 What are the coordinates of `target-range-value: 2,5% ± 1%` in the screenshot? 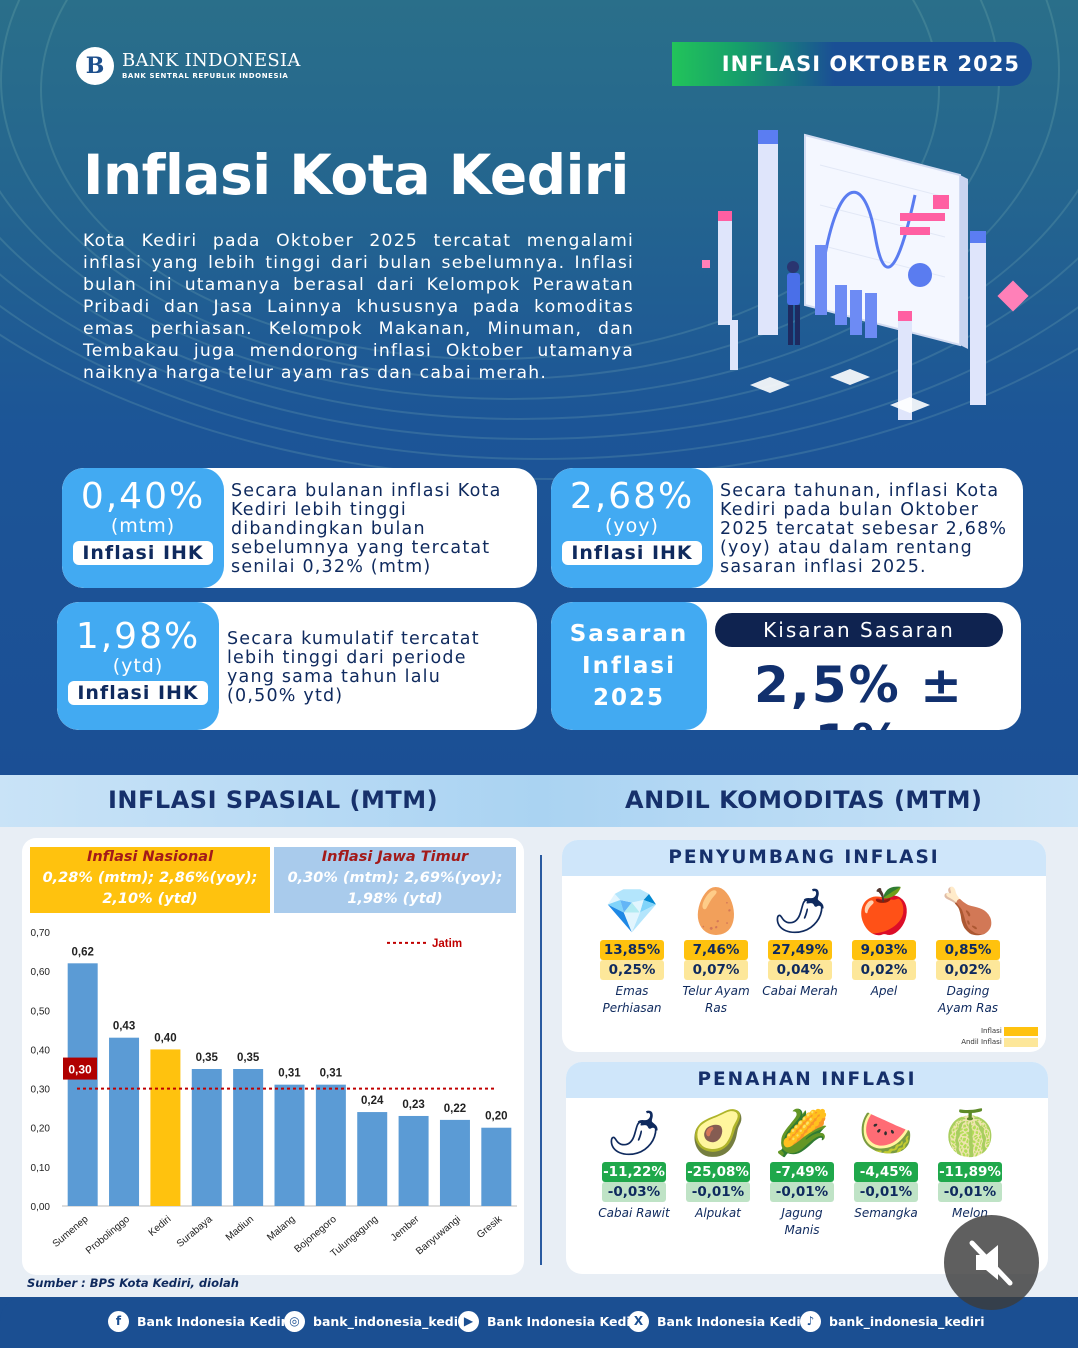 It's located at (859, 693).